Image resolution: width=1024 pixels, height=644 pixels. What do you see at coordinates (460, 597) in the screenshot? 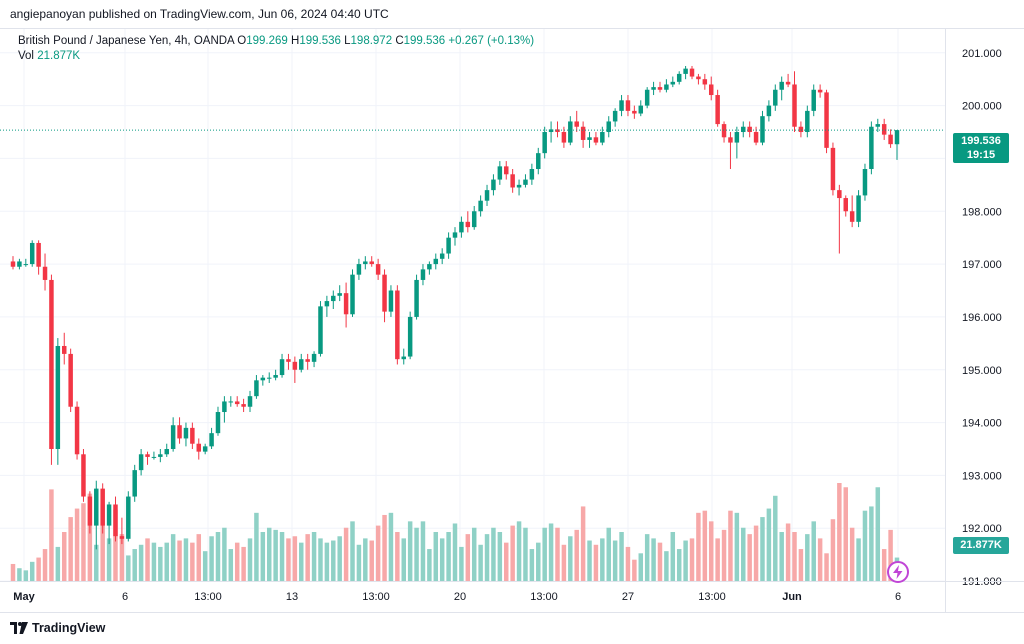
I see `x-tick-label: 20` at bounding box center [460, 597].